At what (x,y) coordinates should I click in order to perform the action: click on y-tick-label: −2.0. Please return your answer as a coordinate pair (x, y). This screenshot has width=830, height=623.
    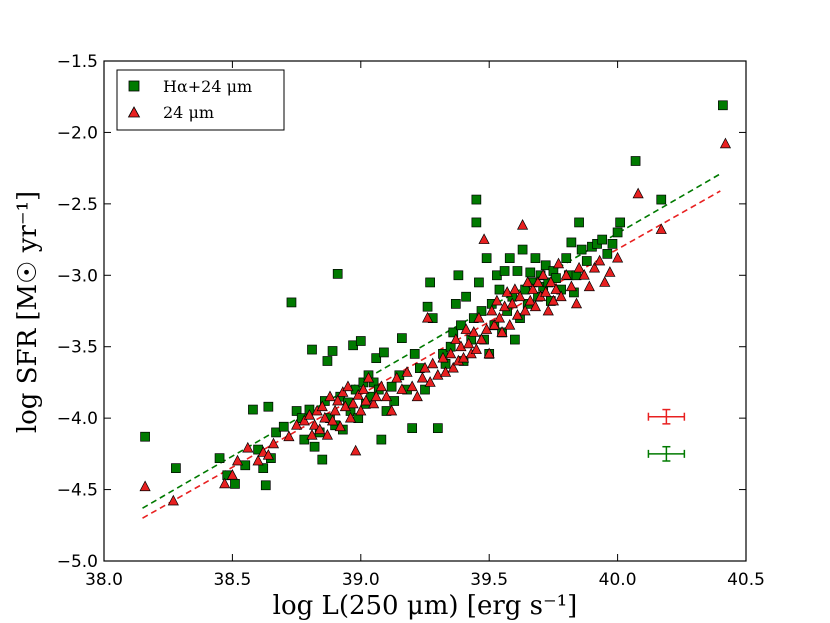
    Looking at the image, I should click on (77, 133).